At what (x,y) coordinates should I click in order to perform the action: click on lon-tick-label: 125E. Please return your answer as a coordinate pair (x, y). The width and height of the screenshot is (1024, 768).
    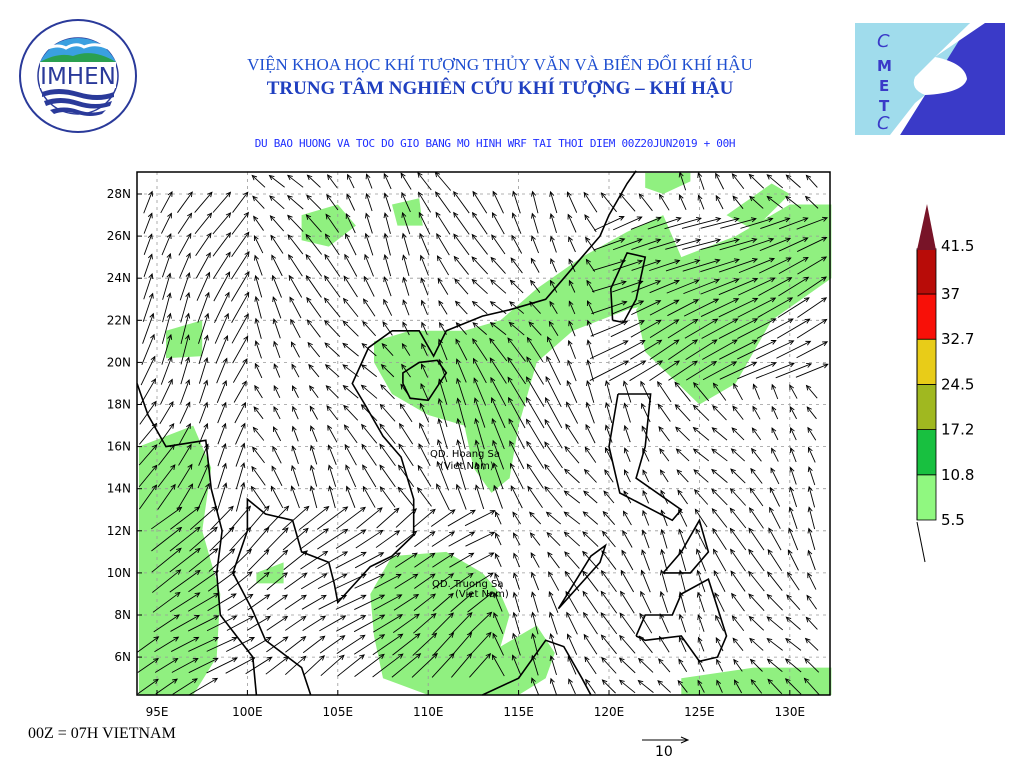
    Looking at the image, I should click on (699, 712).